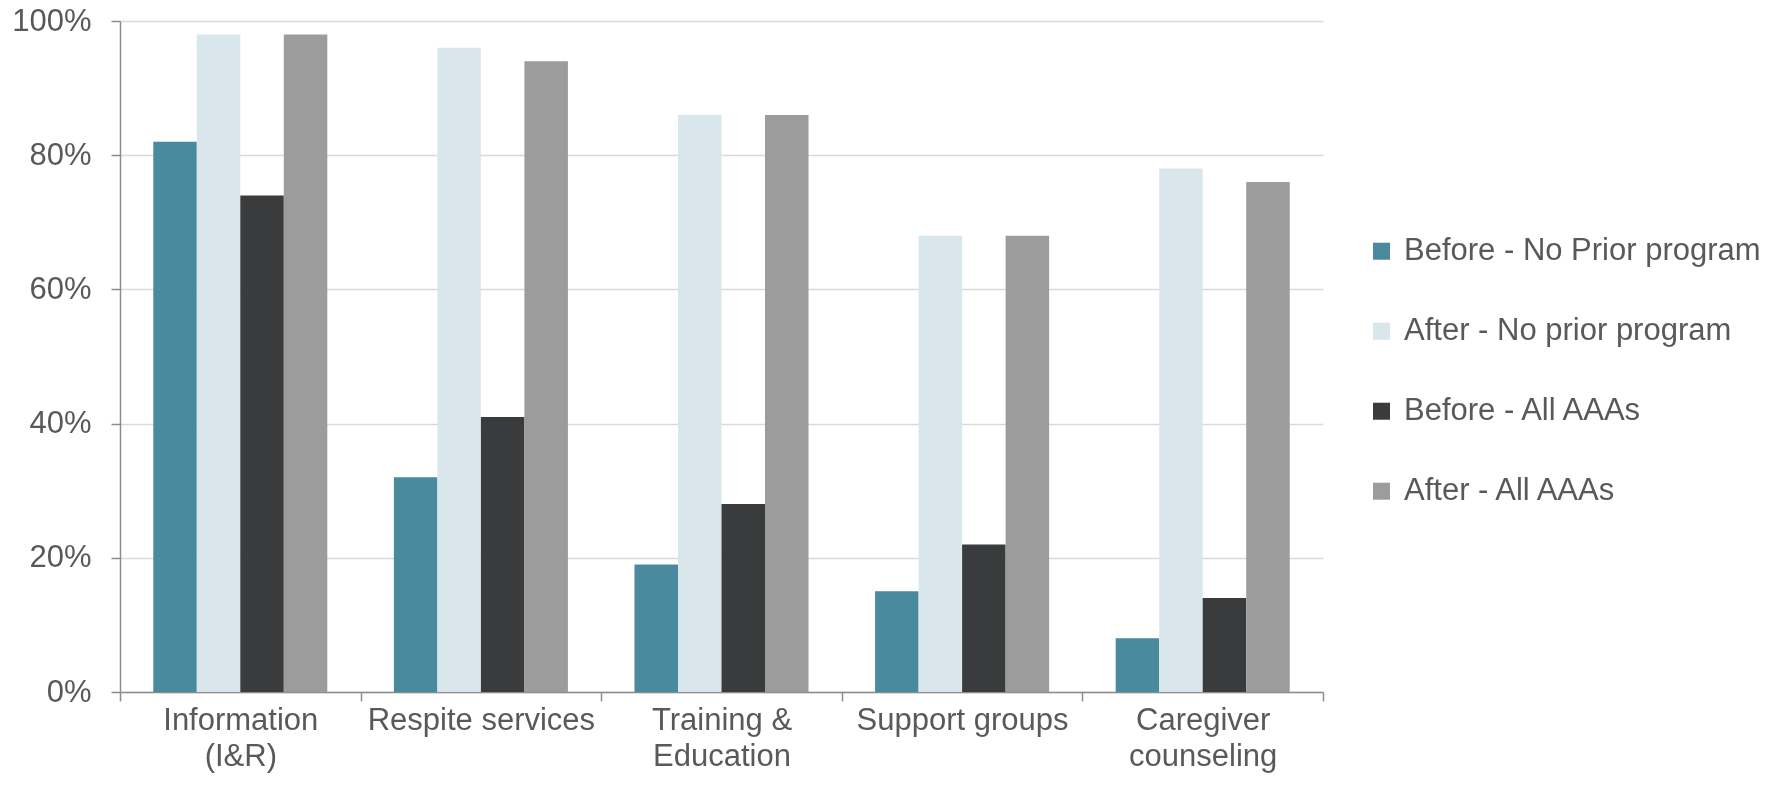 This screenshot has width=1775, height=789. Describe the element at coordinates (1203, 737) in the screenshot. I see `x-tick-label: Caregiver counseling` at that location.